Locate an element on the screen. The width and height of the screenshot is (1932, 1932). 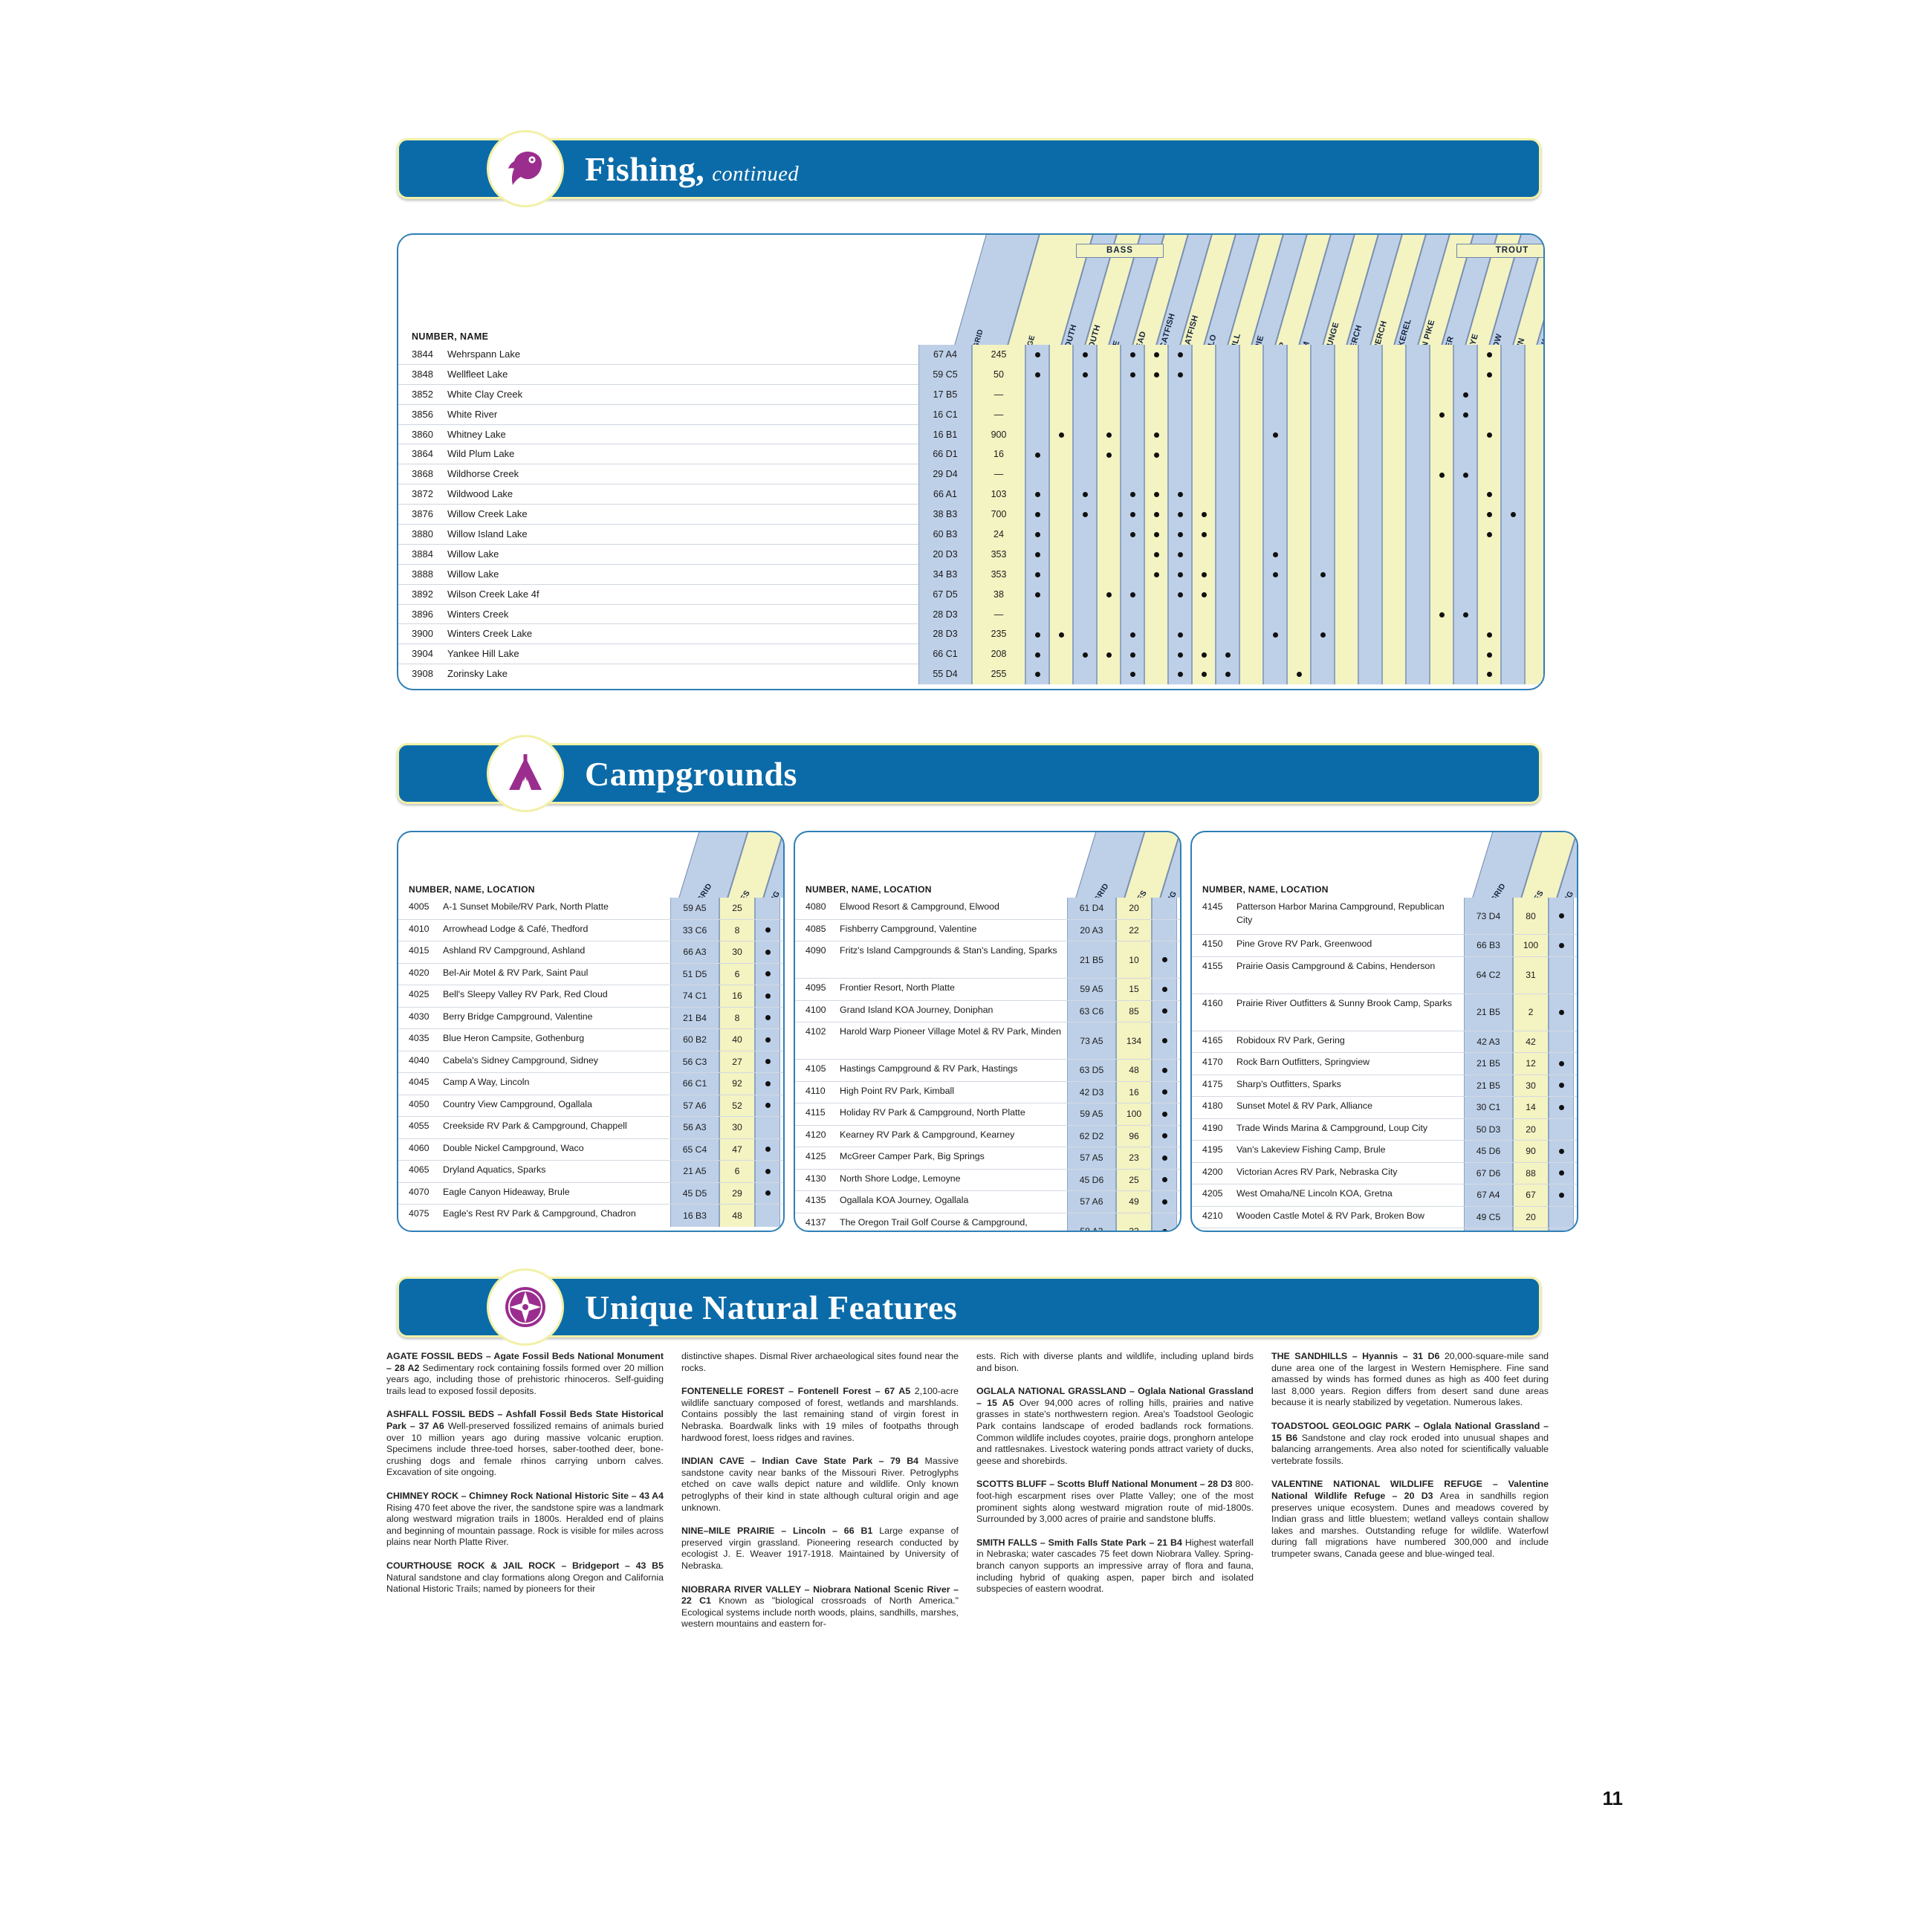
section-title-unique-natural-features: Unique Natural Features is located at coordinates (771, 1307).